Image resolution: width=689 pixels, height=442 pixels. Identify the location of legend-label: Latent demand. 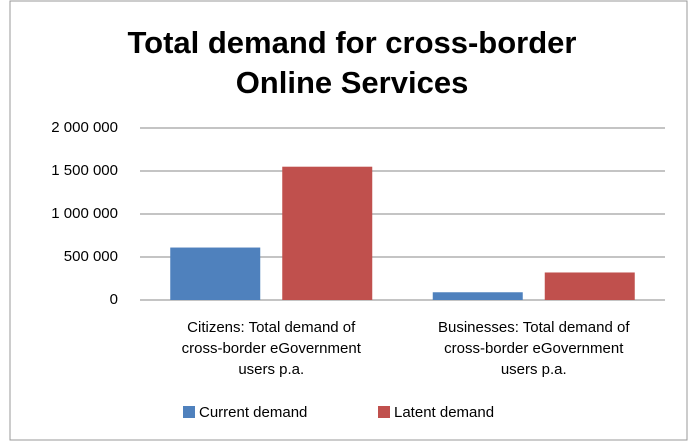
(444, 412).